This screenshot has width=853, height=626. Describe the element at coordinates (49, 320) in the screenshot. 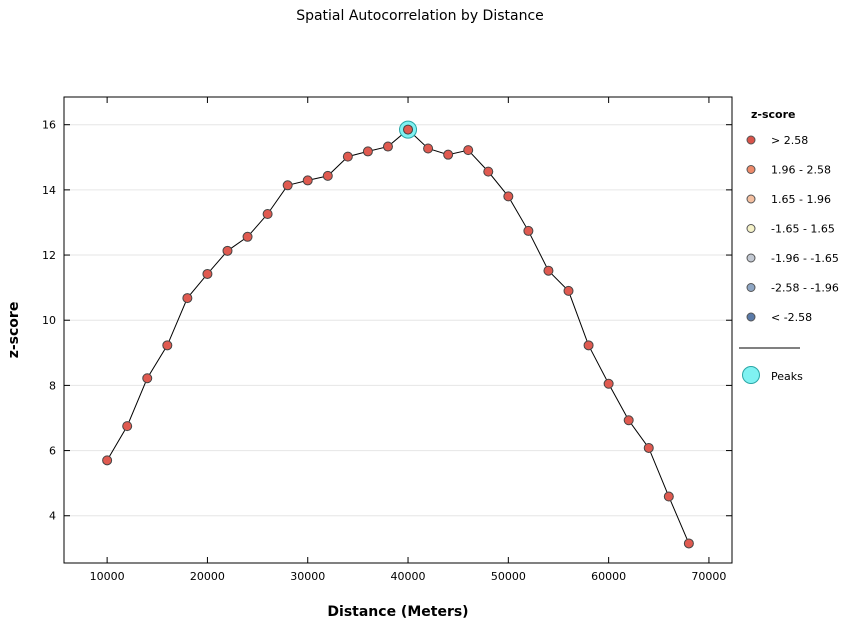

I see `y-tick-label: 10` at that location.